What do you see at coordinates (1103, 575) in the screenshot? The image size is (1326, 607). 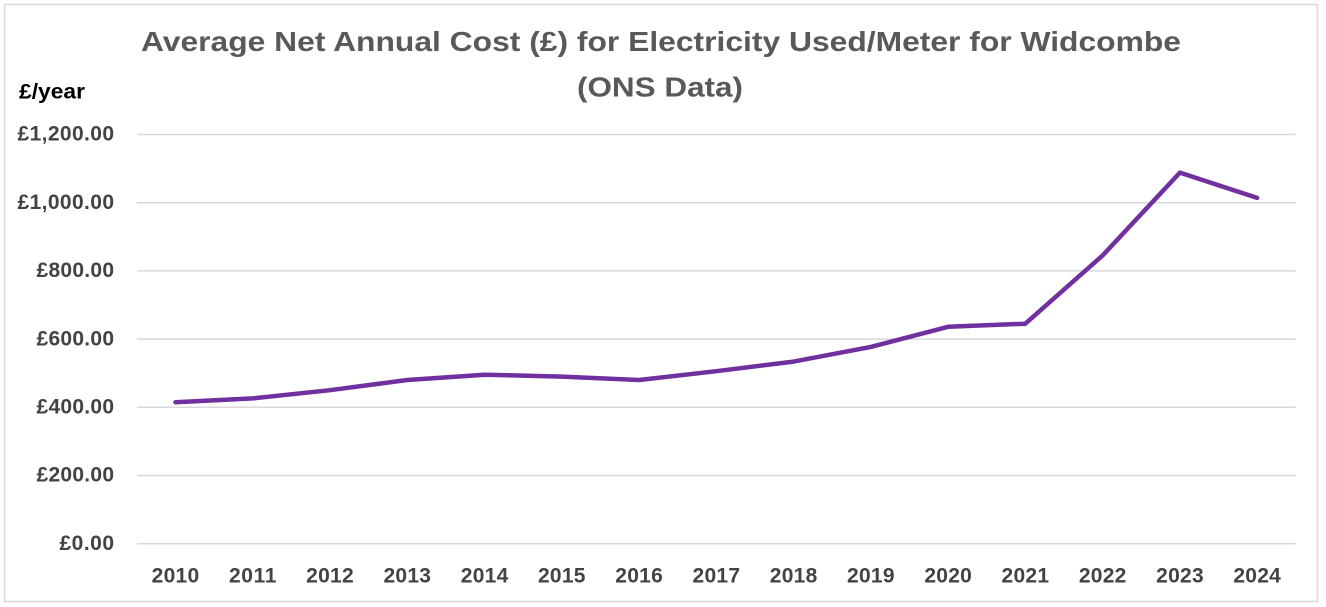 I see `svg-text: 2022` at bounding box center [1103, 575].